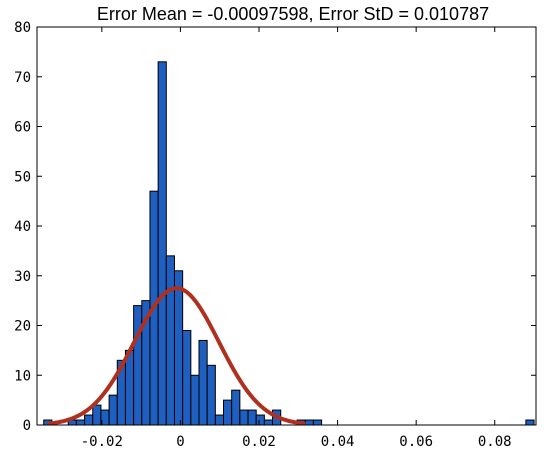 The height and width of the screenshot is (456, 550). I want to click on y-tick-label: 50, so click(22, 177).